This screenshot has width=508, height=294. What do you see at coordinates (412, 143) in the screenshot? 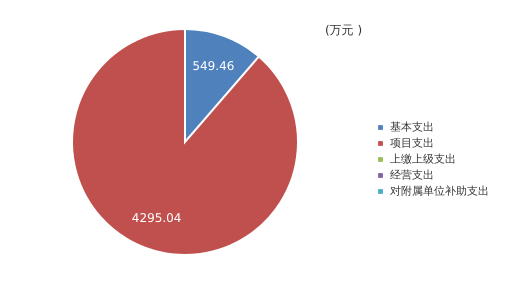
I see `legend-label: 项目支出` at bounding box center [412, 143].